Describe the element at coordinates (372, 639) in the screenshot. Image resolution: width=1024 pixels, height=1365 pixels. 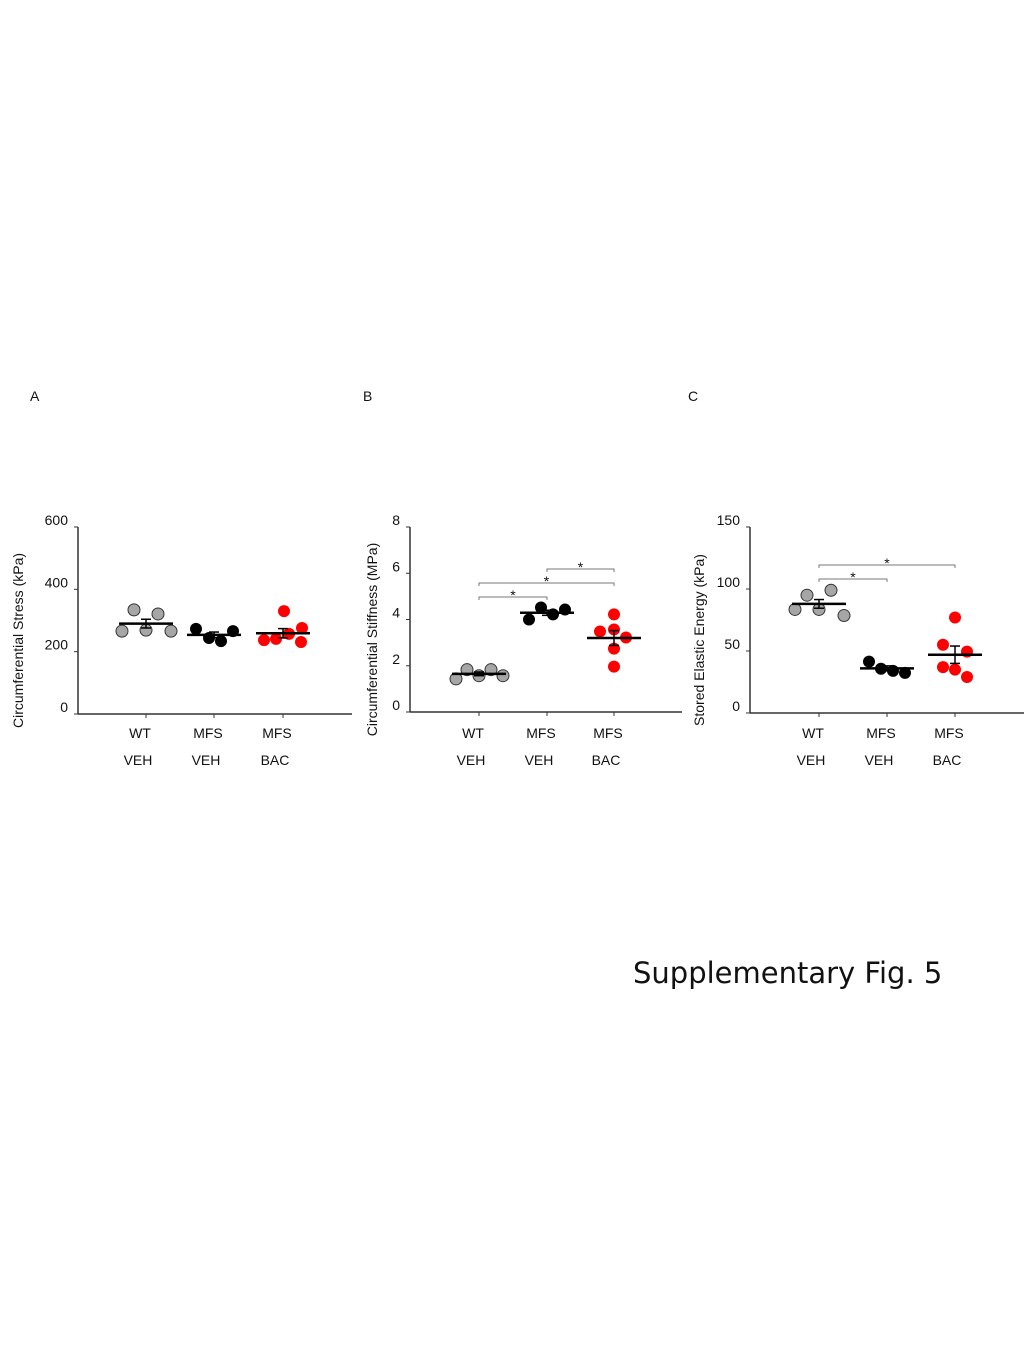
I see `y-axis-label: Circumferential Stiffness (MPa)` at that location.